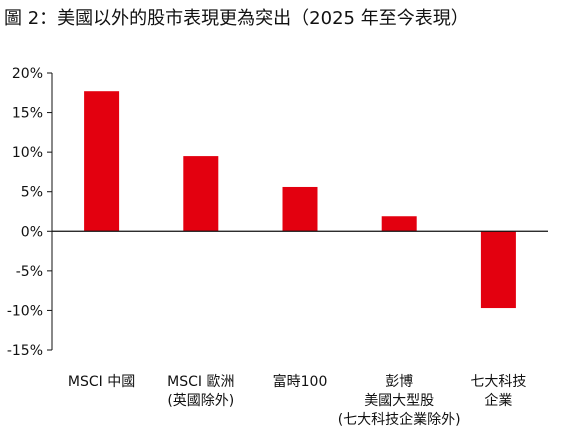  What do you see at coordinates (498, 400) in the screenshot?
I see `x-category-label: 企業` at bounding box center [498, 400].